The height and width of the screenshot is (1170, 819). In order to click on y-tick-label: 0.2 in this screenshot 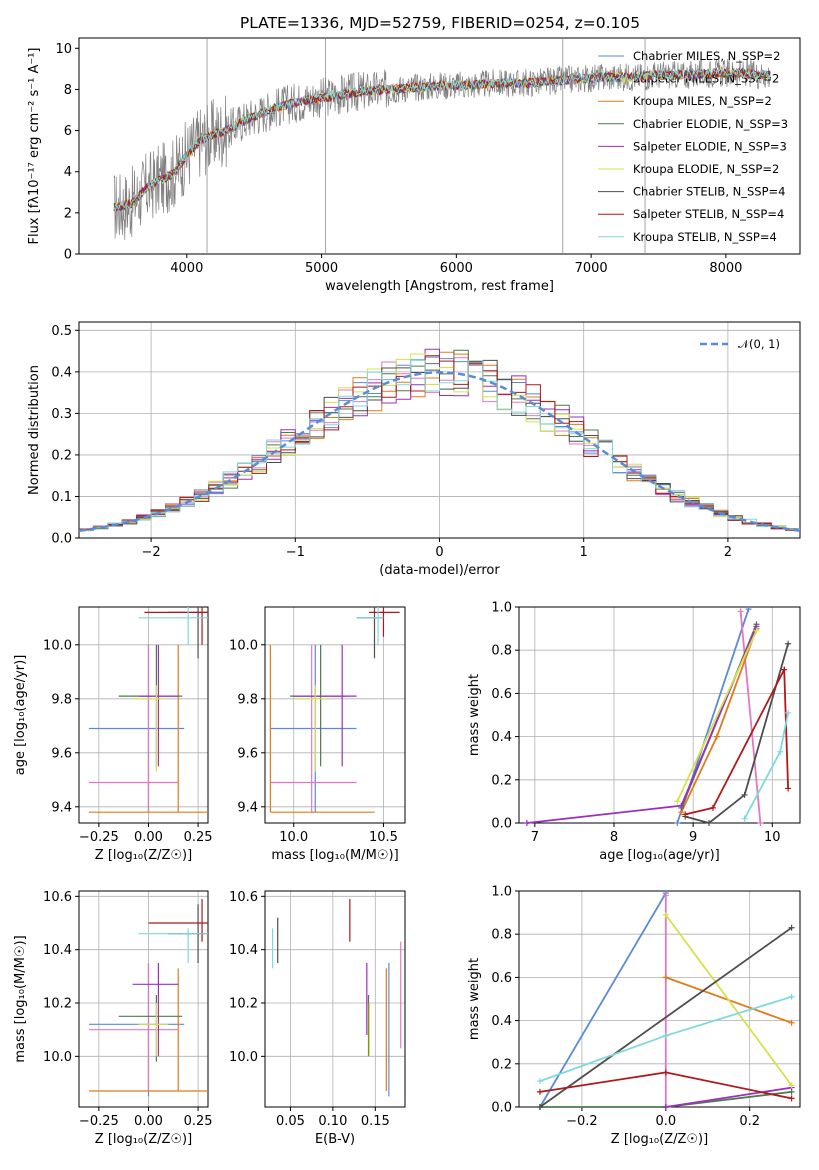, I will do `click(61, 455)`.